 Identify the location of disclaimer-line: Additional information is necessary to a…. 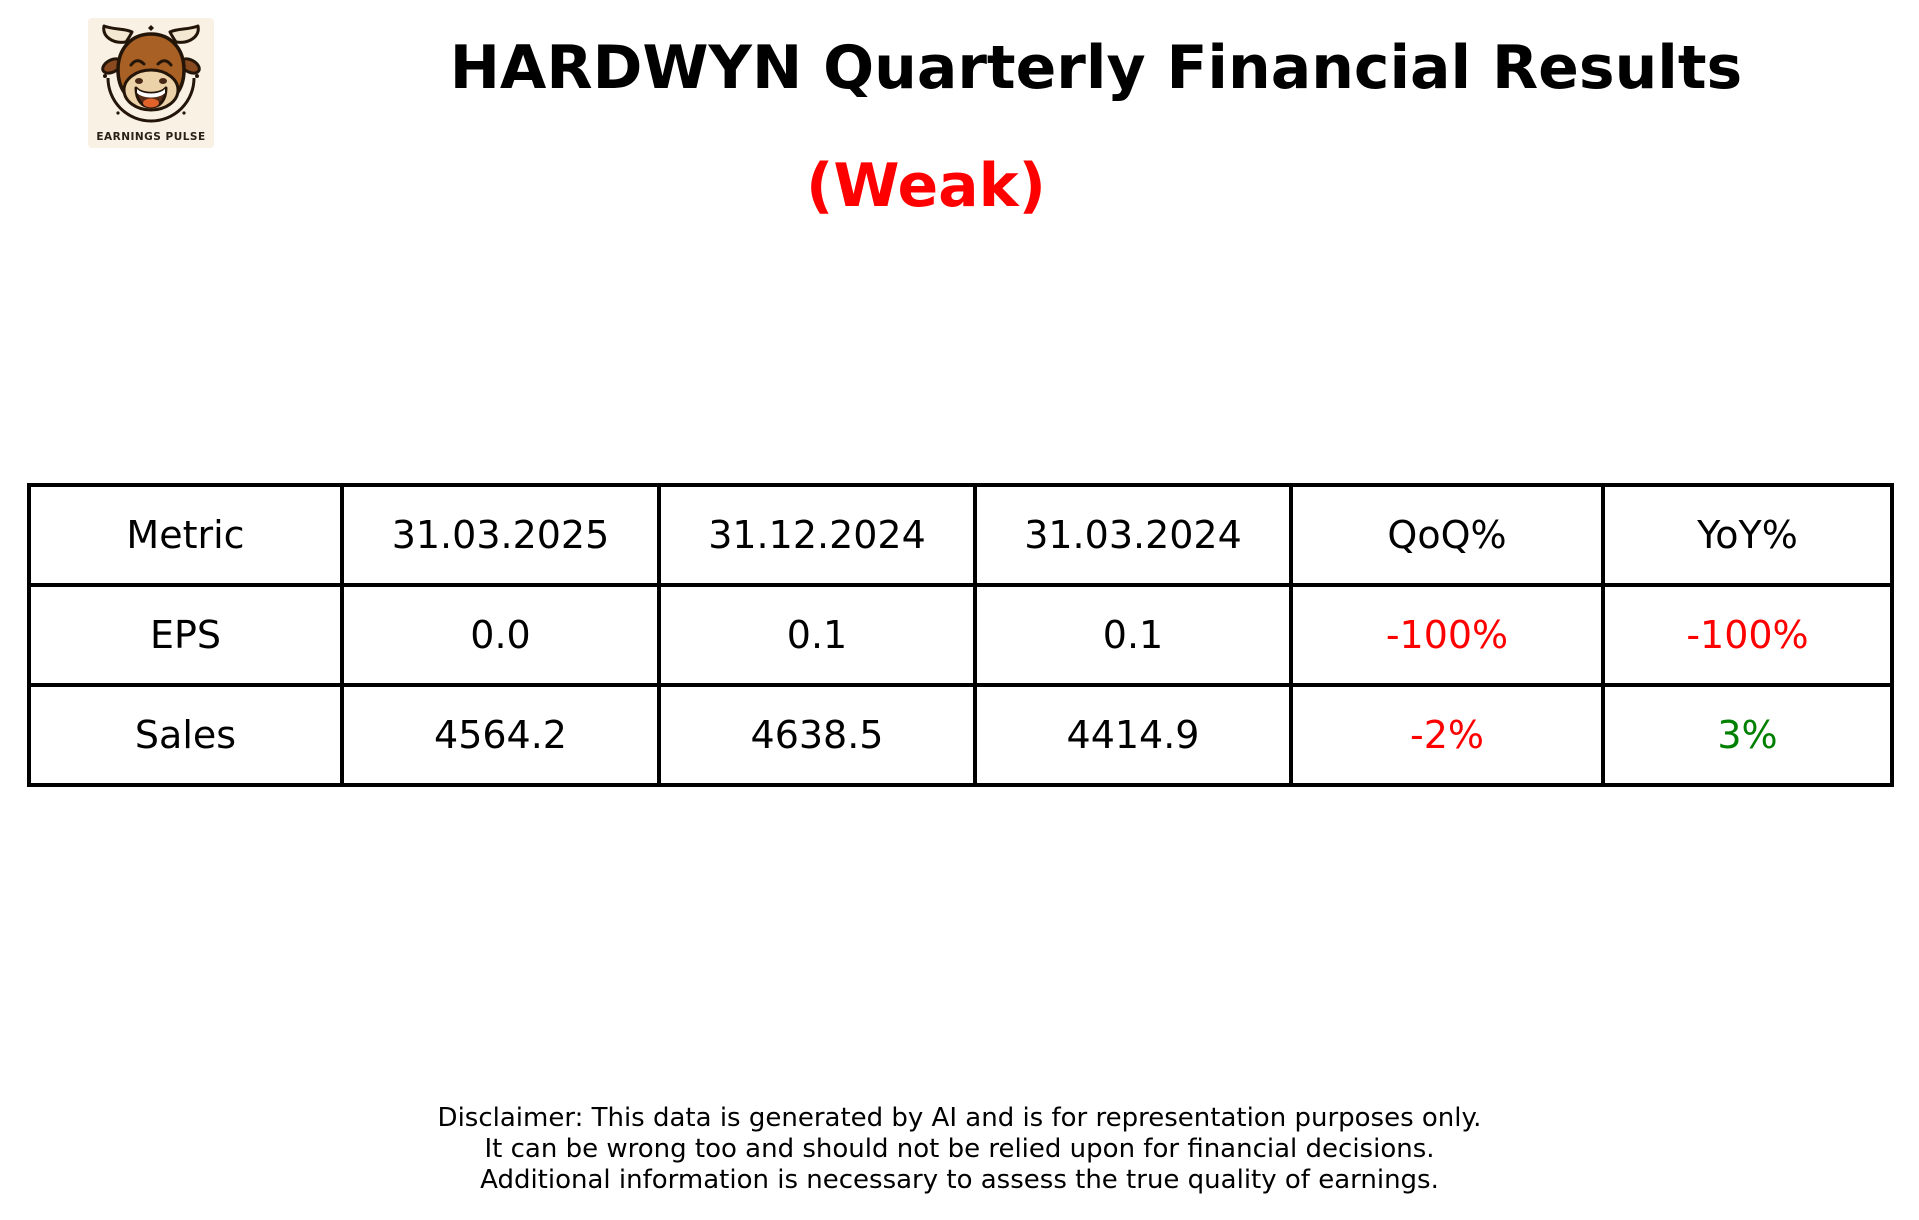
(959, 1180).